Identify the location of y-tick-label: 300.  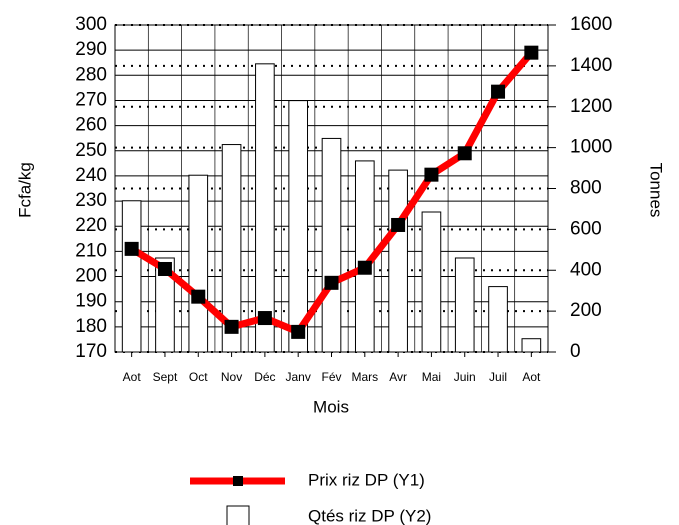
(91, 24).